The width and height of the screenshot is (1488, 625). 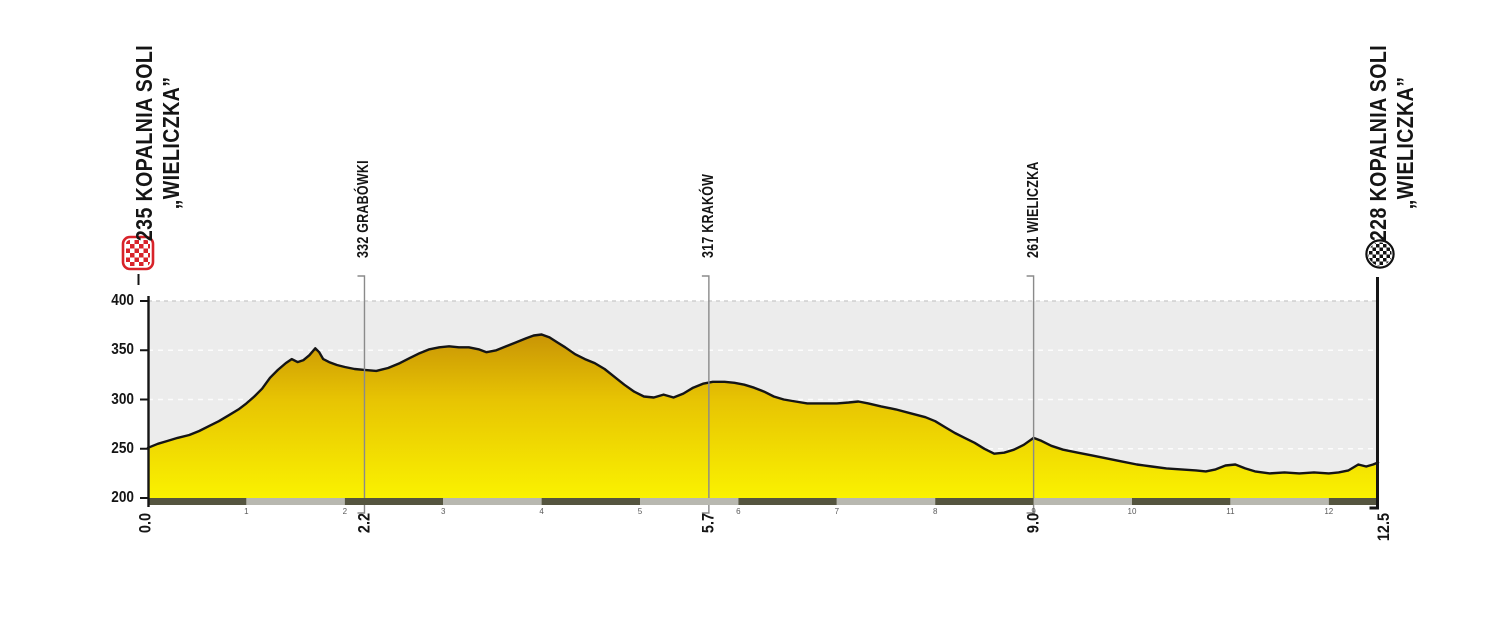 I want to click on km-number-label: 4, so click(x=541, y=511).